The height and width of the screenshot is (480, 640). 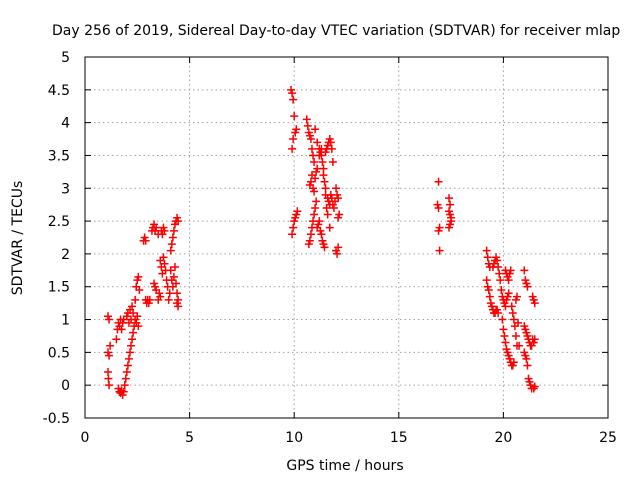 I want to click on y-tick-label: 3, so click(x=65, y=189).